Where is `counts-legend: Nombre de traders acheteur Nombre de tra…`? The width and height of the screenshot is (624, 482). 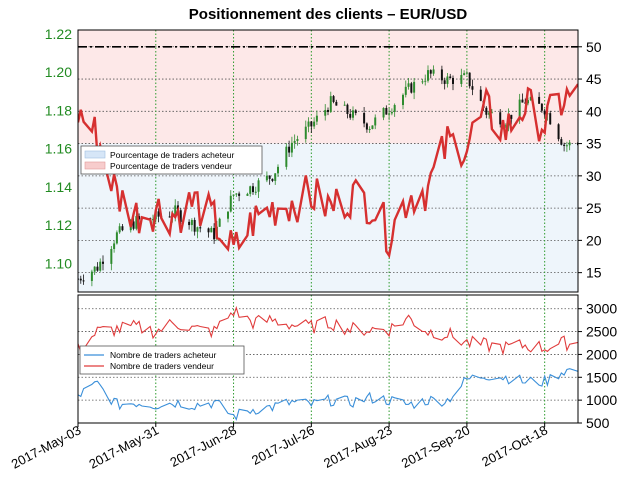
counts-legend: Nombre de traders acheteur Nombre de tra… is located at coordinates (162, 360).